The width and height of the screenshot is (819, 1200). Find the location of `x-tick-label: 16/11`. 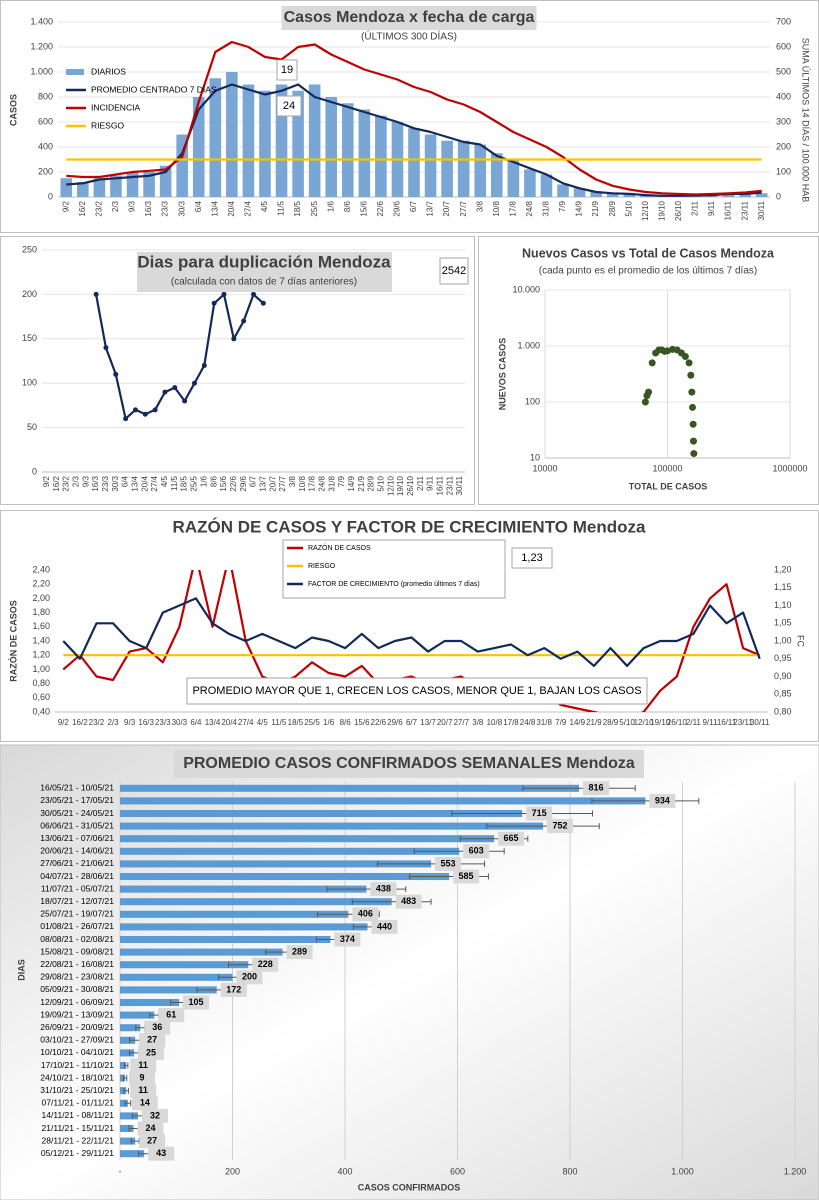

x-tick-label: 16/11 is located at coordinates (440, 485).